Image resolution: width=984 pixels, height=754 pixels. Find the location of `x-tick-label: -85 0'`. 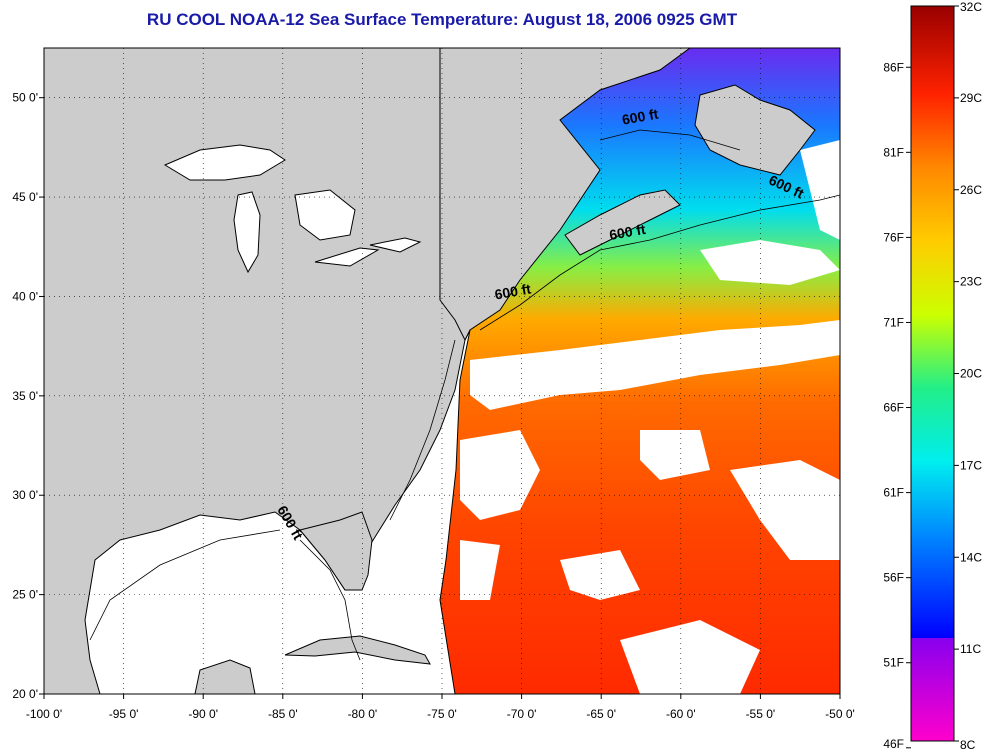

x-tick-label: -85 0' is located at coordinates (283, 714).